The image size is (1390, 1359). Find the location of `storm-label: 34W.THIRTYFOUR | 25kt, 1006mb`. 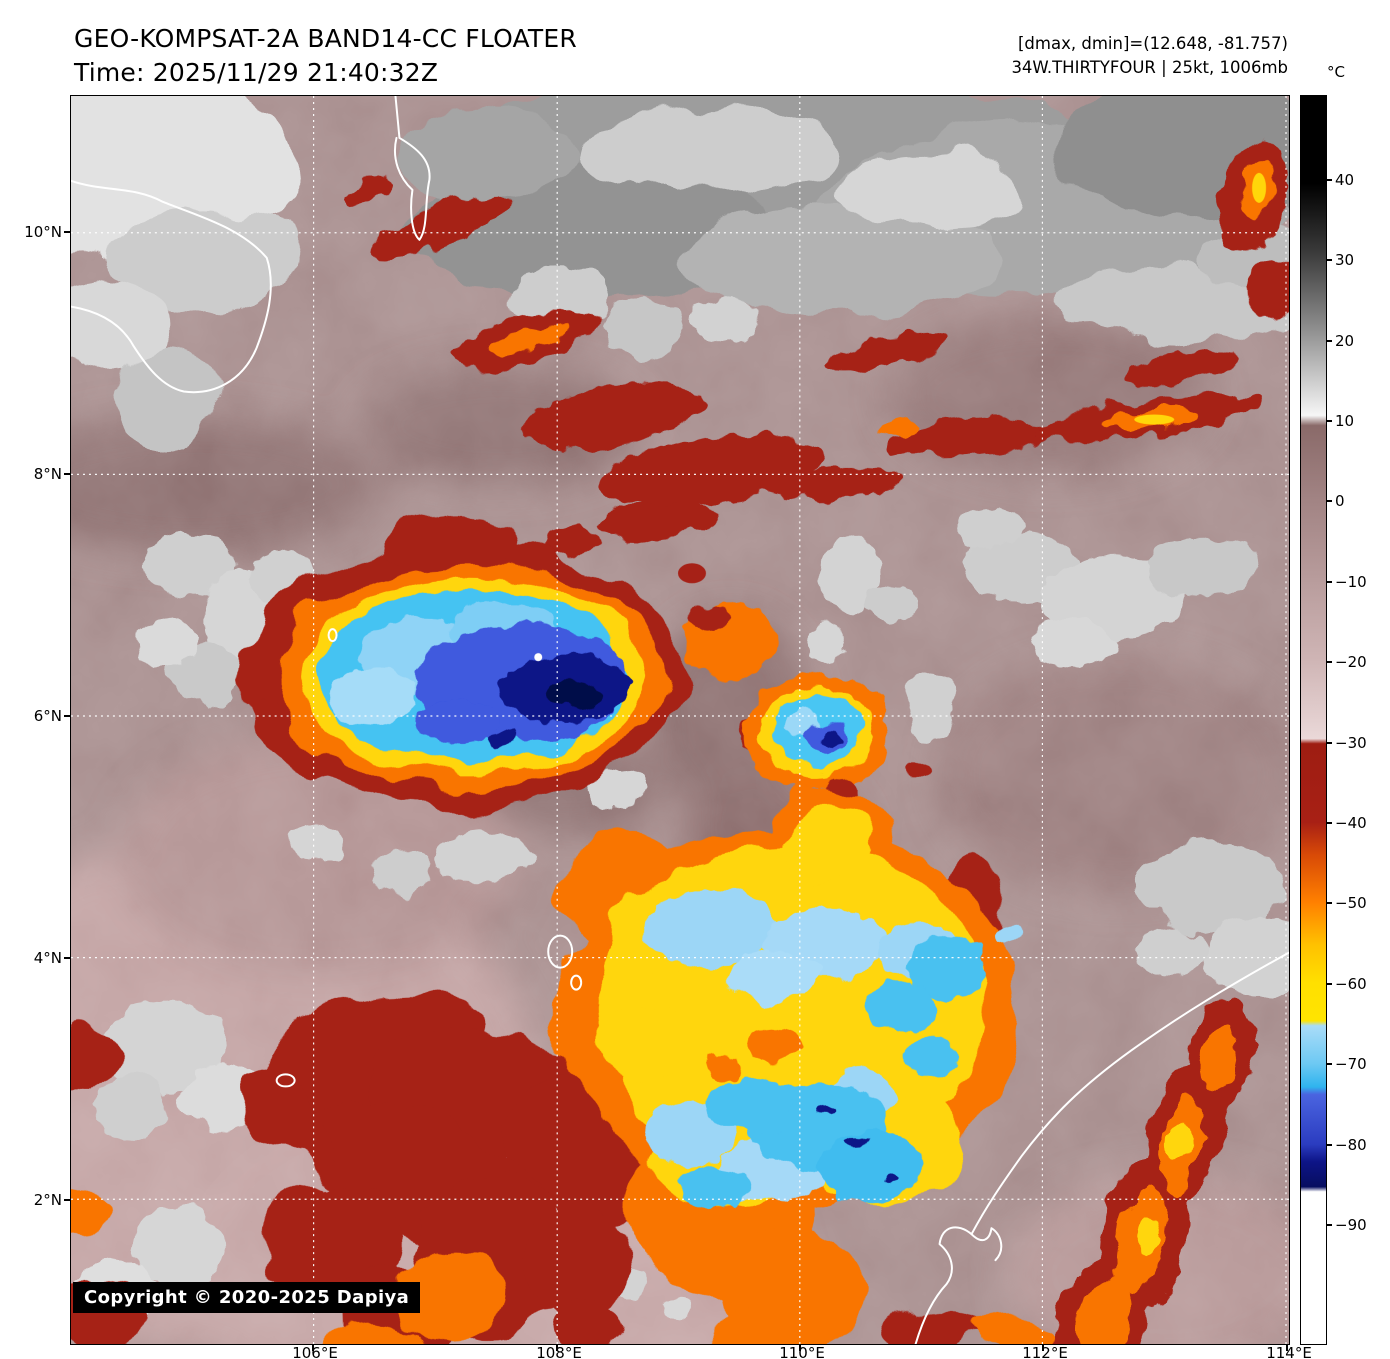

storm-label: 34W.THIRTYFOUR | 25kt, 1006mb is located at coordinates (1149, 67).